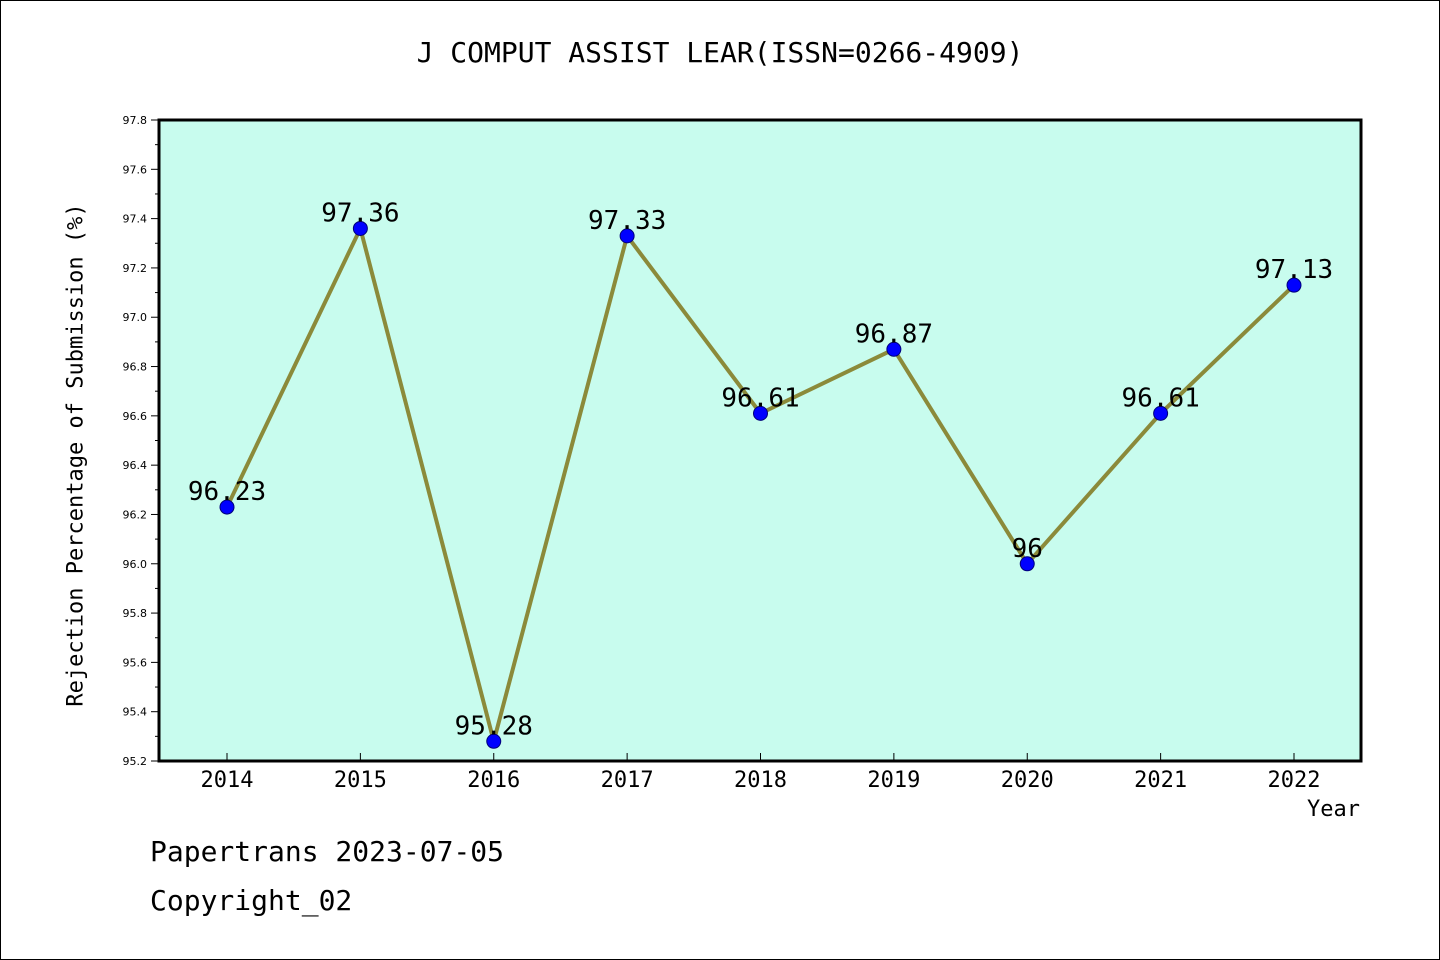  Describe the element at coordinates (135, 169) in the screenshot. I see `y-tick-label: 97.6` at that location.